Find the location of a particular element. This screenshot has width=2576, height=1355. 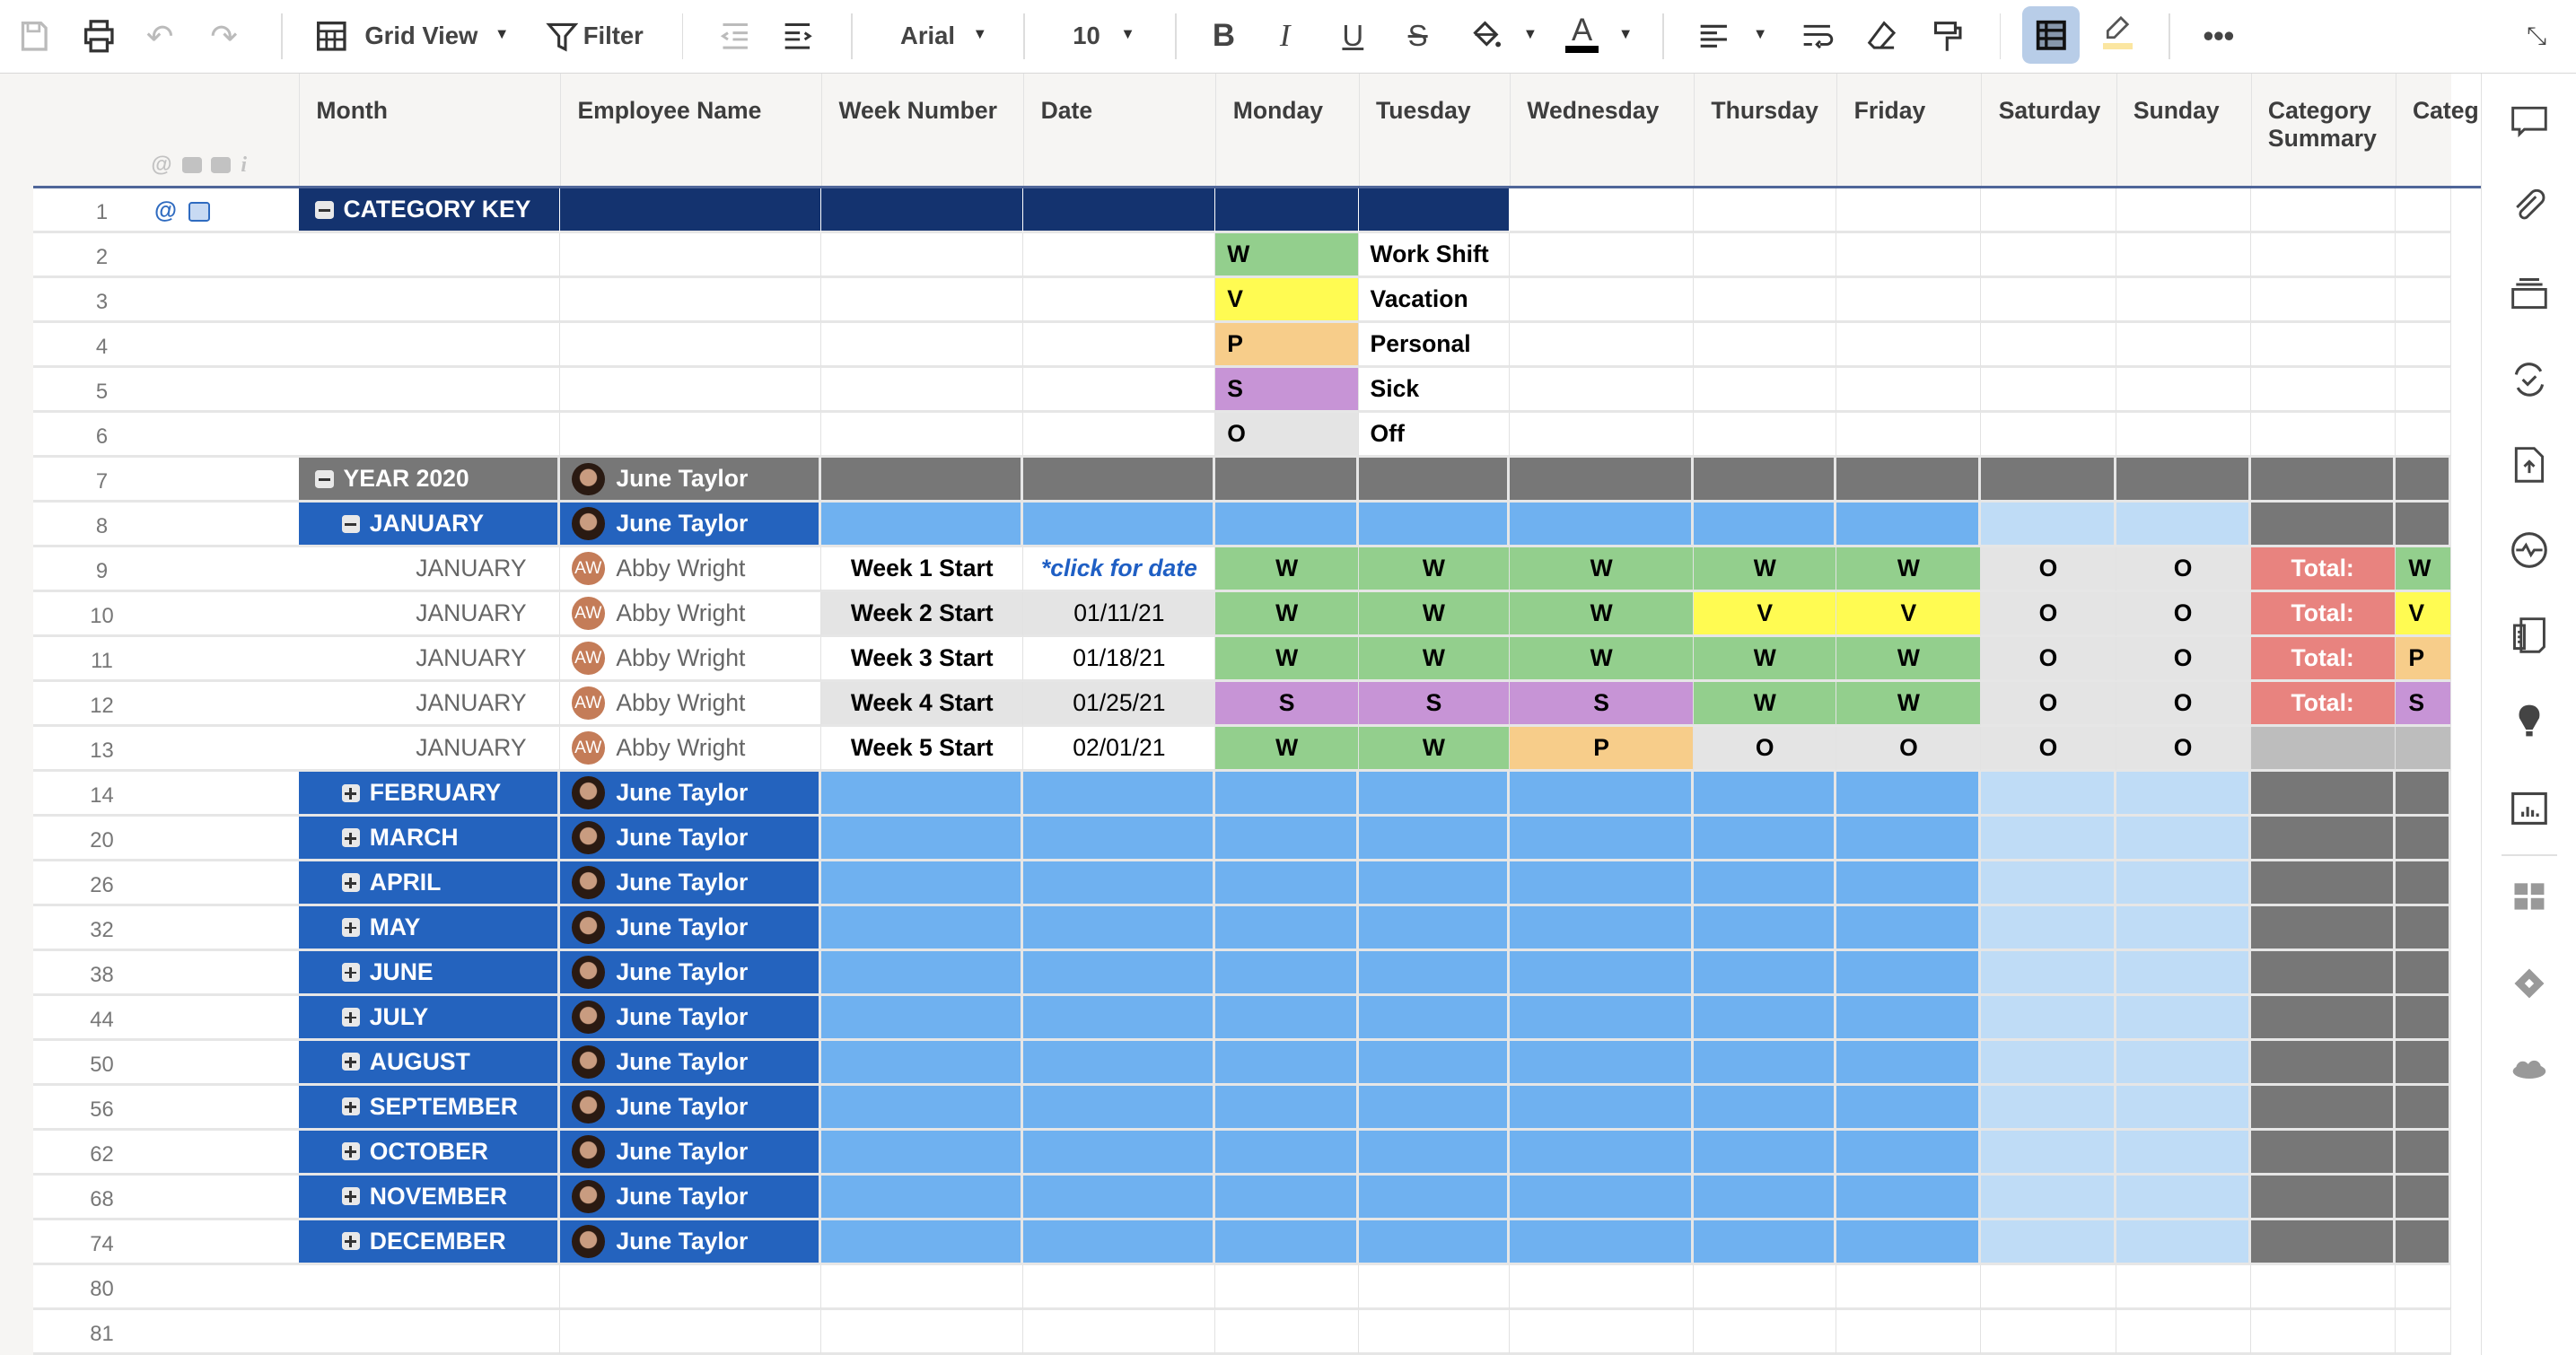

expand-toggle-icon is located at coordinates (350, 1106).